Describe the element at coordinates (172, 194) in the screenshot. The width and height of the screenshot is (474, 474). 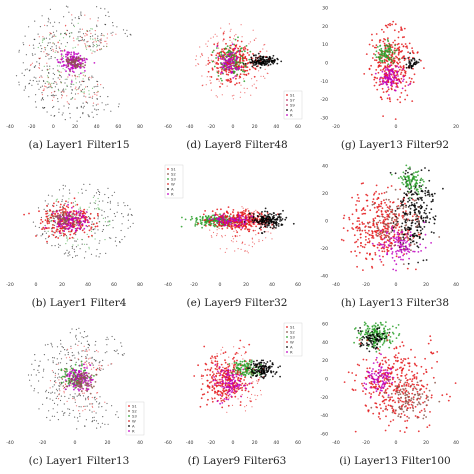
I see `legend-label: R` at that location.